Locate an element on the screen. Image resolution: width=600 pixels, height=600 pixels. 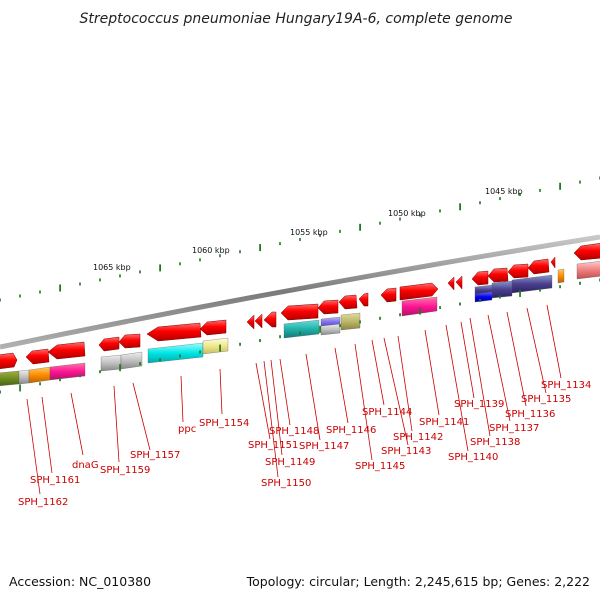
gene-label: dnaG is located at coordinates (85, 465).